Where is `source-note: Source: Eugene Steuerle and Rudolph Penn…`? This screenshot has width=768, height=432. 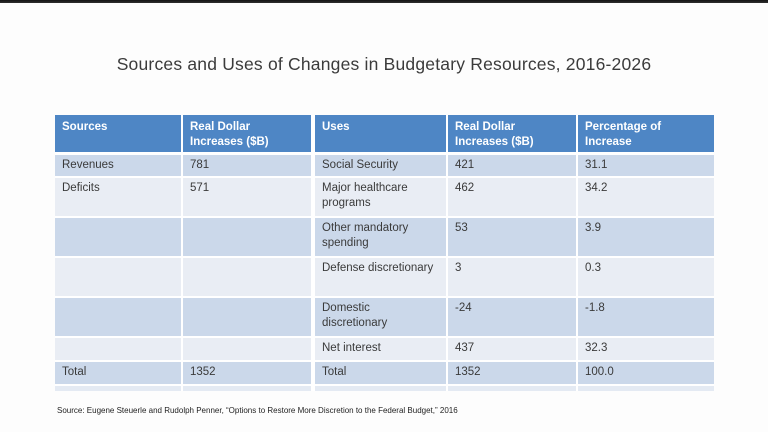 source-note: Source: Eugene Steuerle and Rudolph Penn… is located at coordinates (257, 410).